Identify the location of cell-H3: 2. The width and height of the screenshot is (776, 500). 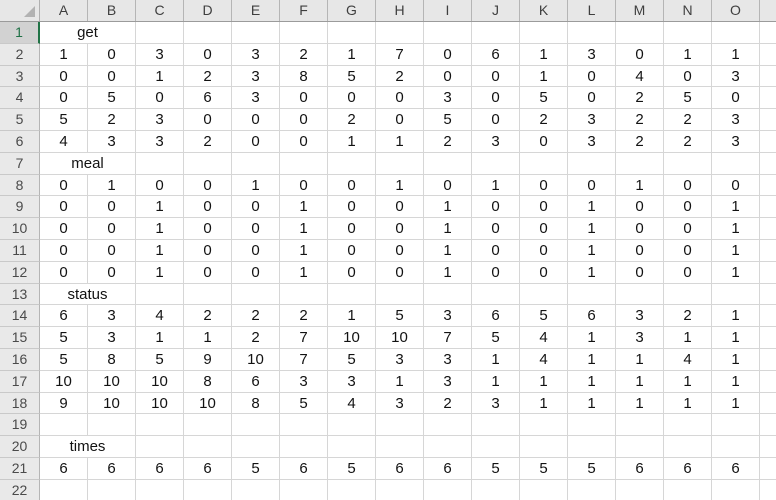
(400, 76).